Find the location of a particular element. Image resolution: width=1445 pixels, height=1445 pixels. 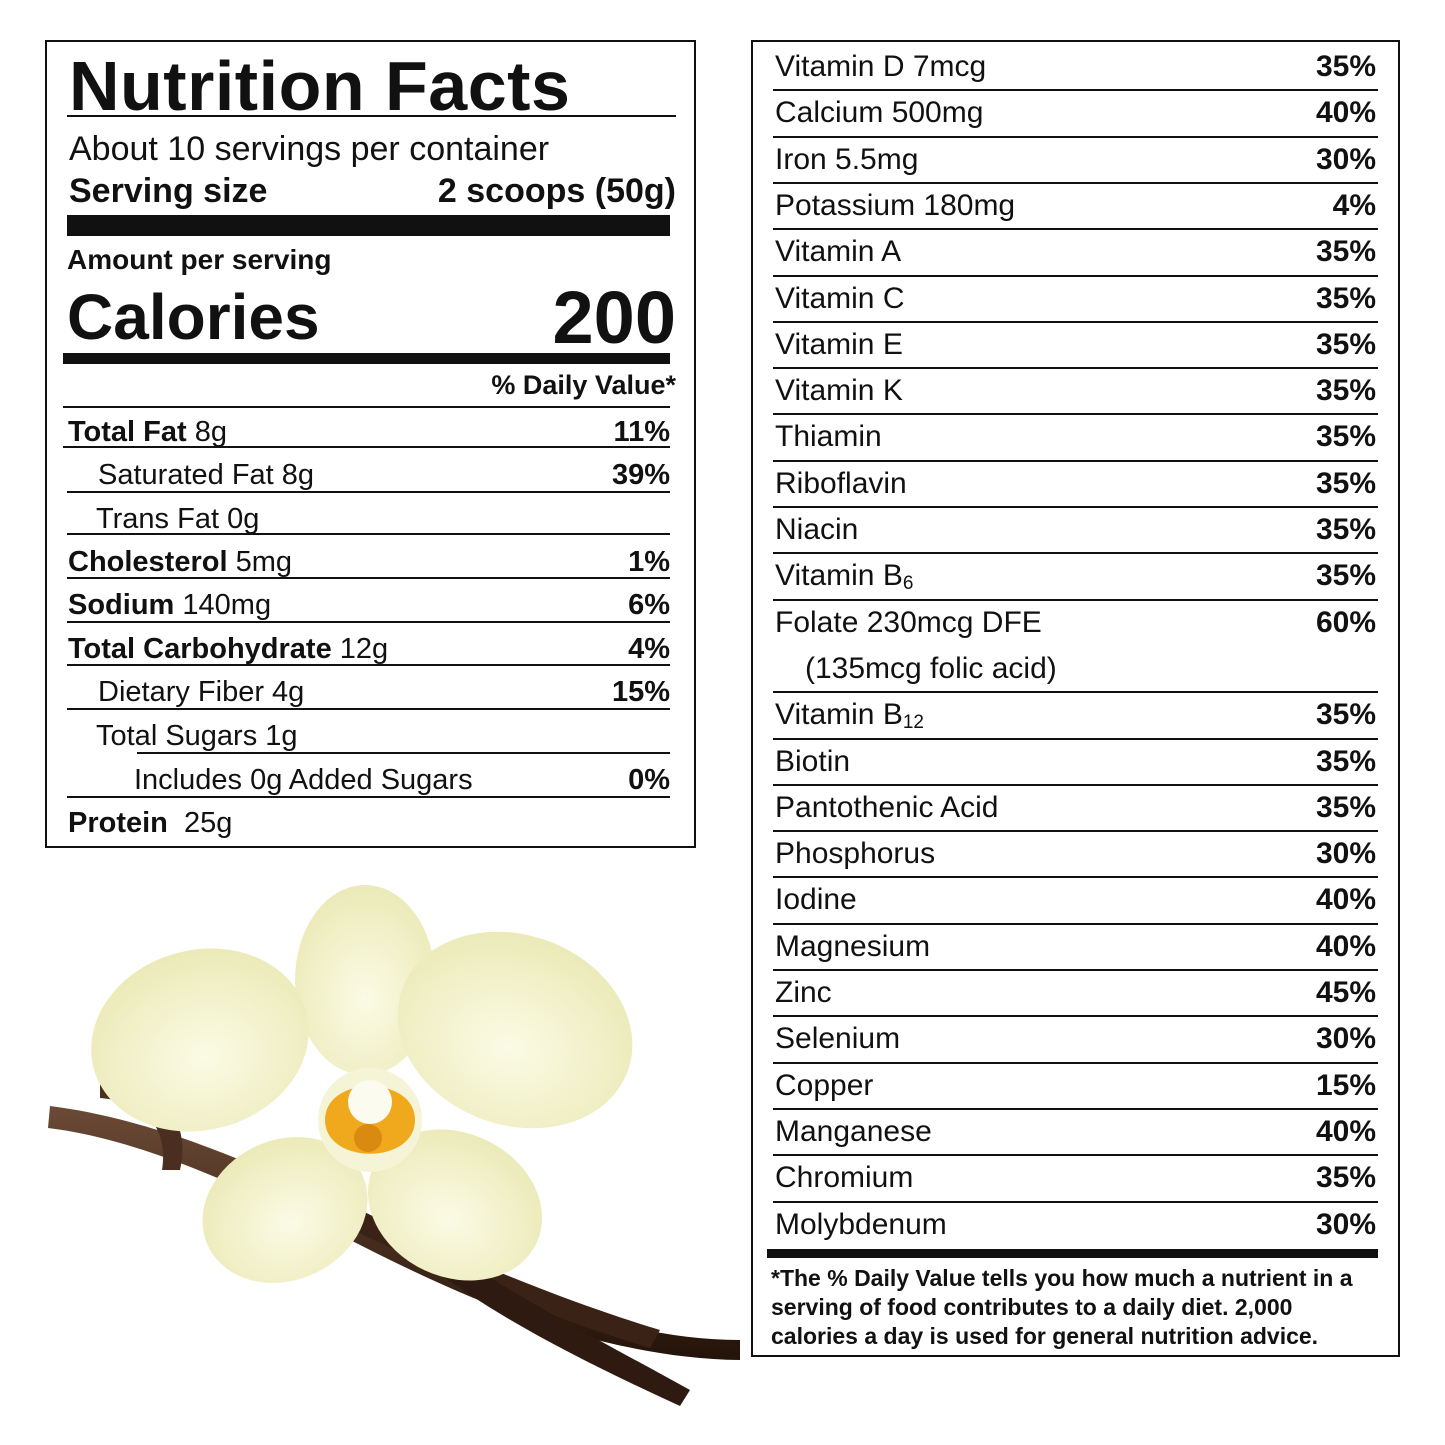

nutrient-label: Total Fat 8g is located at coordinates (147, 432).